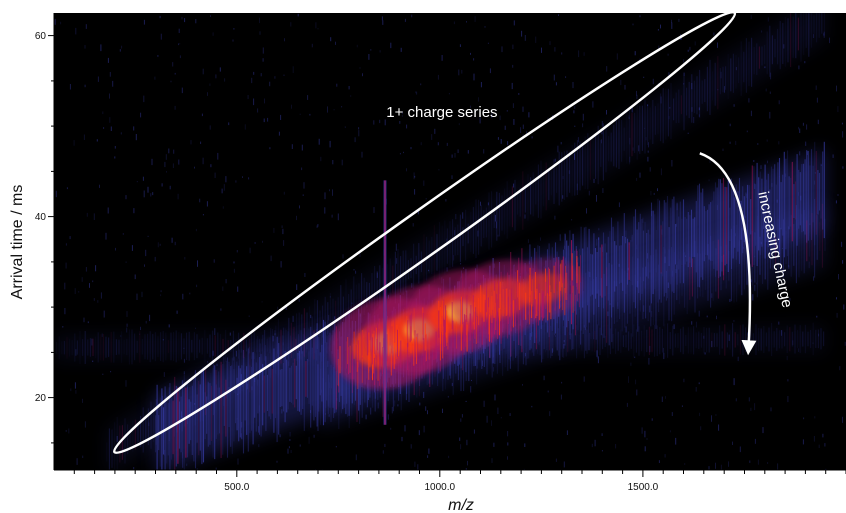  Describe the element at coordinates (17, 242) in the screenshot. I see `y-axis-title: Arrival time / ms` at that location.